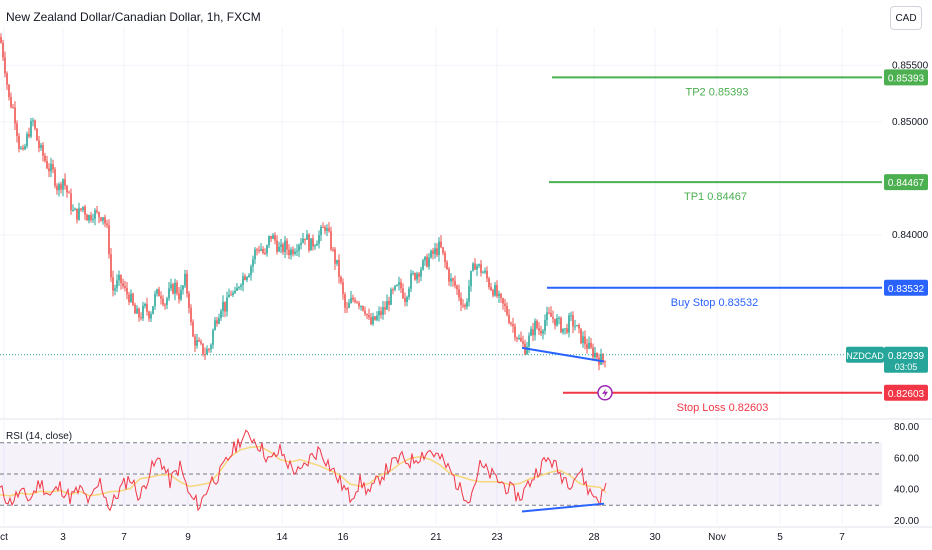 The width and height of the screenshot is (932, 550). Describe the element at coordinates (655, 537) in the screenshot. I see `time-tick-label: 30` at that location.